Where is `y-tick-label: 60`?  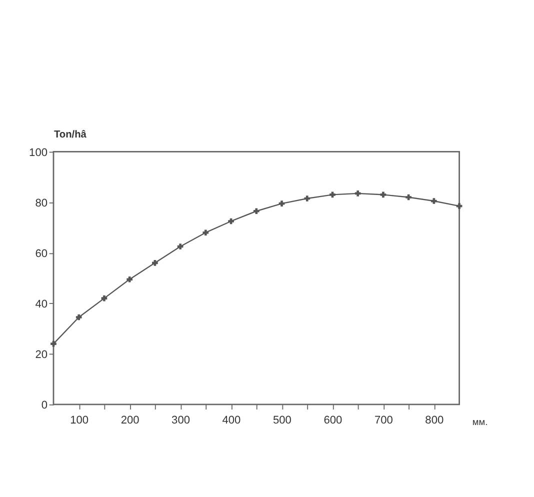 y-tick-label: 60 is located at coordinates (41, 254).